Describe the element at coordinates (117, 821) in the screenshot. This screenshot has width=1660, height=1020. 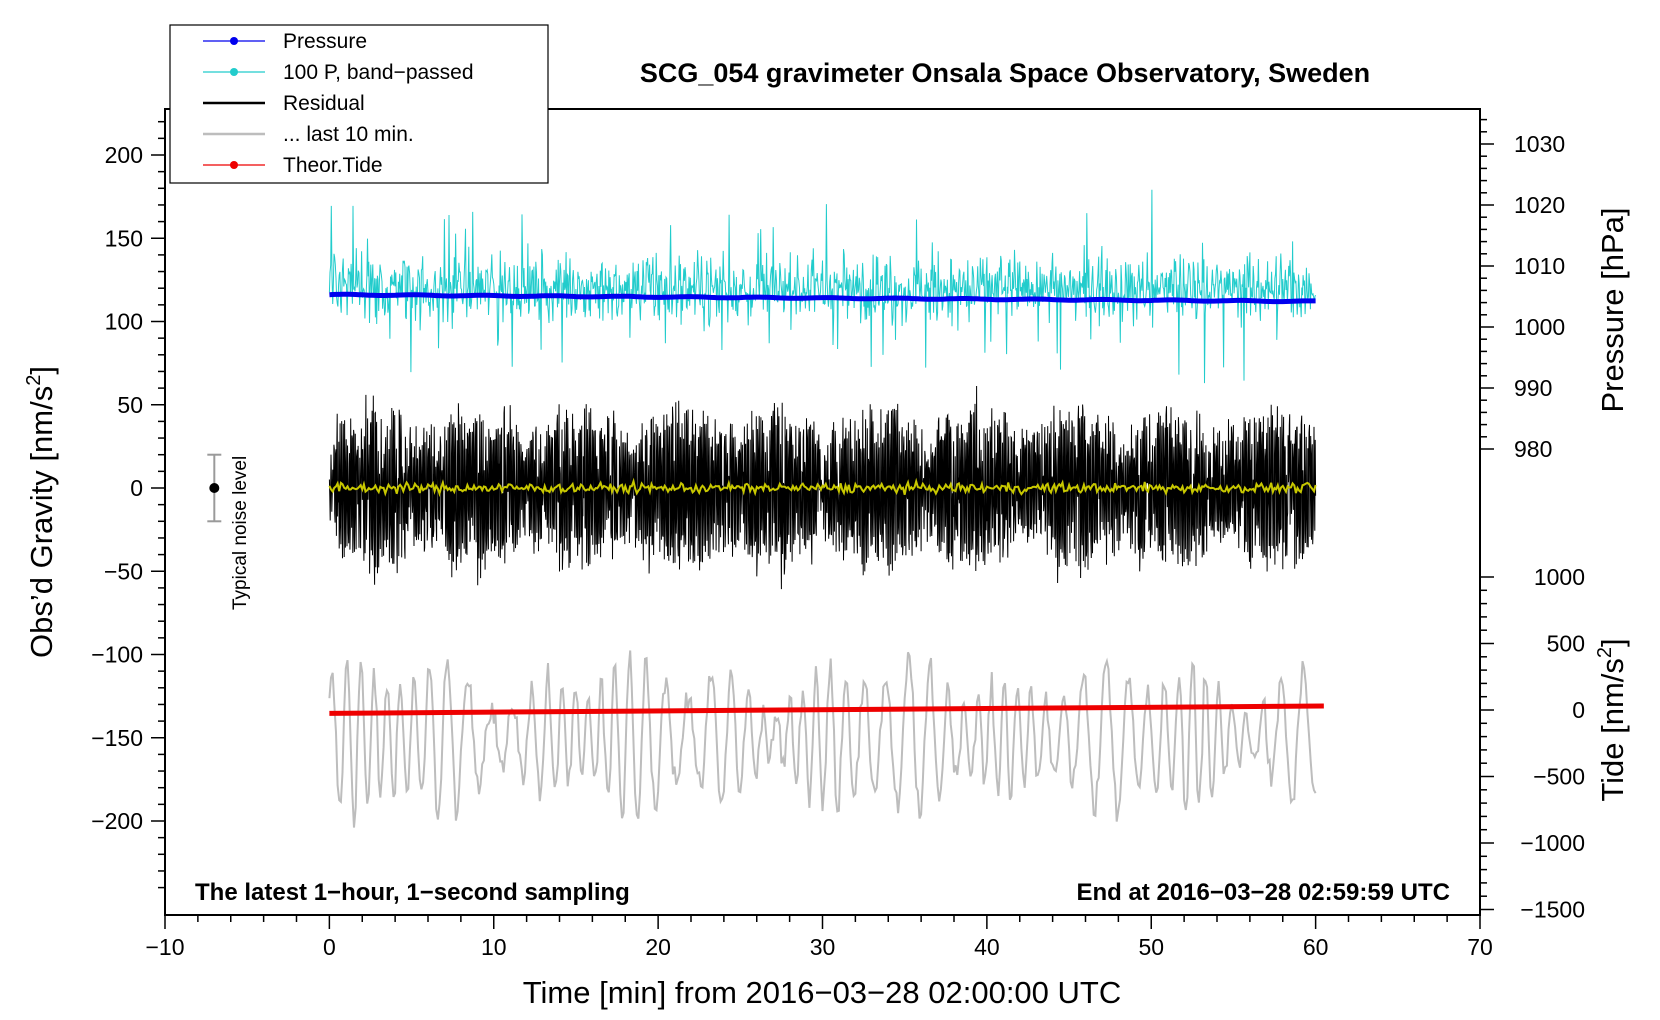
I see `y-tick-label: −200` at that location.